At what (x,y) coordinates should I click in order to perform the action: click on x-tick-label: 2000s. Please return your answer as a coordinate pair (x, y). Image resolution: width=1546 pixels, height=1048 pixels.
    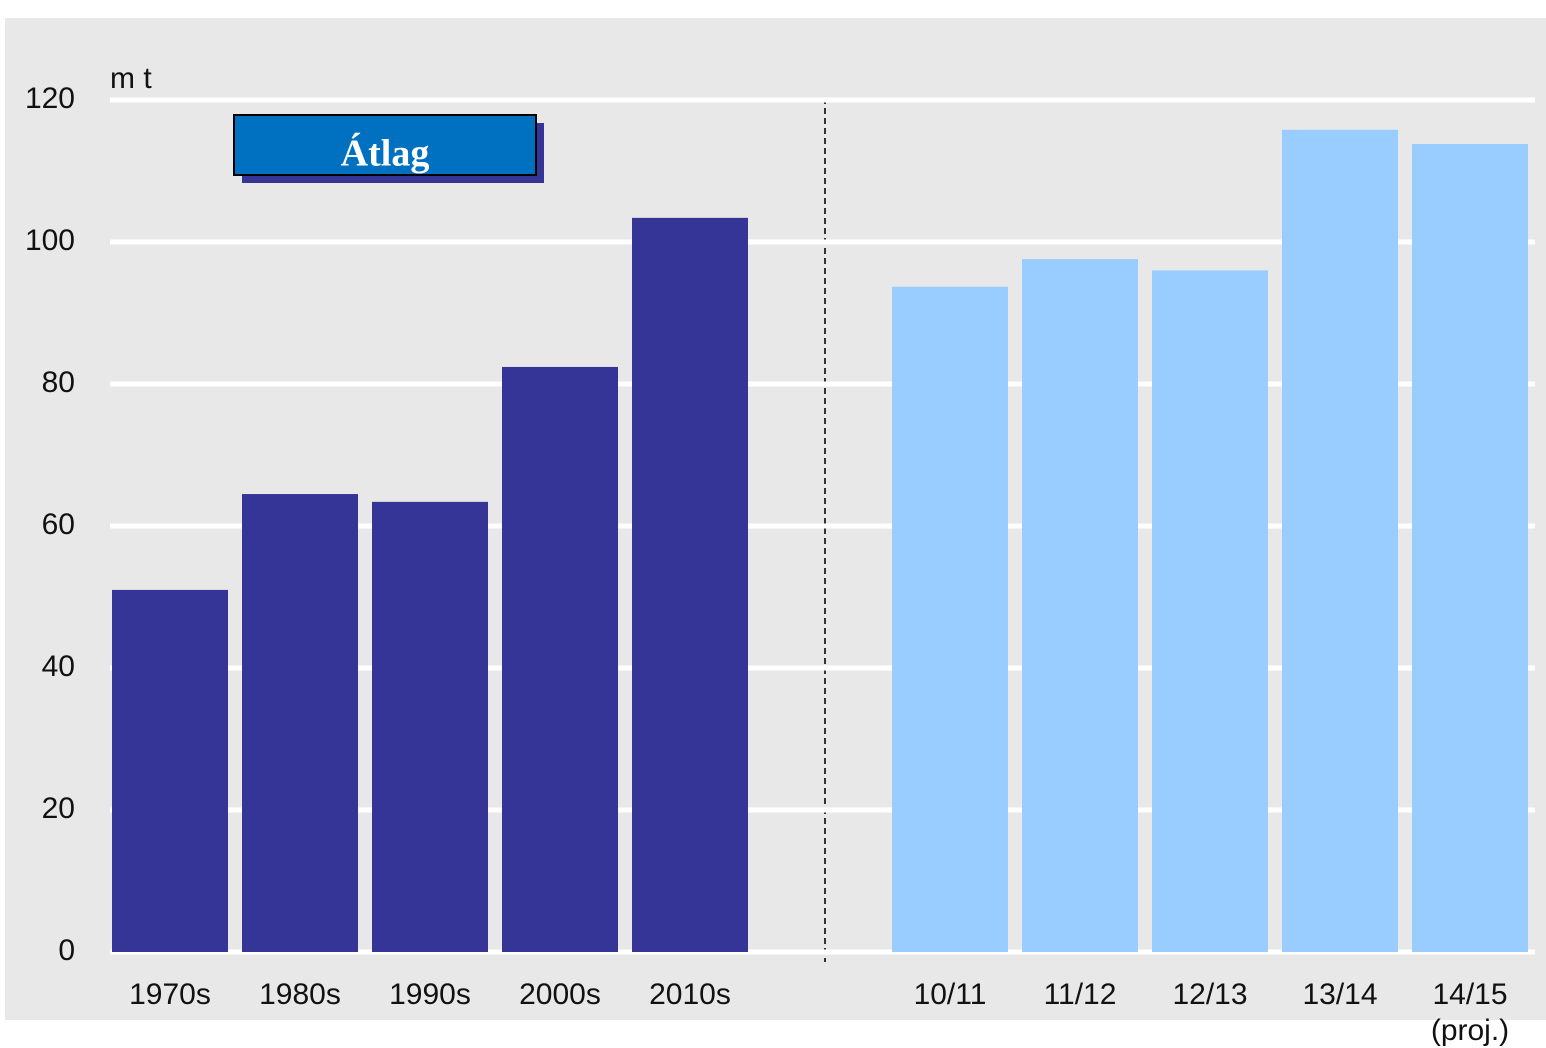
    Looking at the image, I should click on (560, 994).